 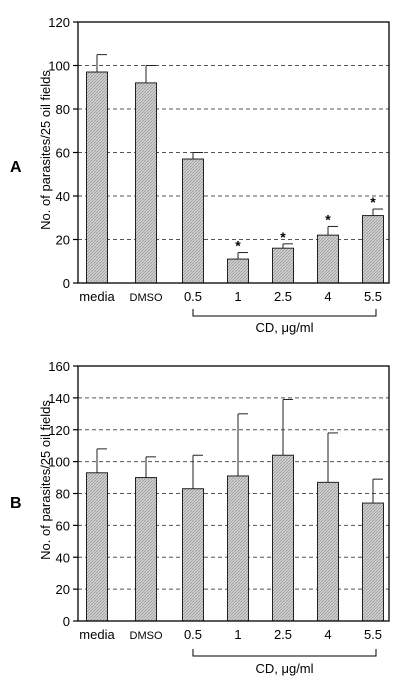 What do you see at coordinates (59, 398) in the screenshot?
I see `y-tick-label: 140` at bounding box center [59, 398].